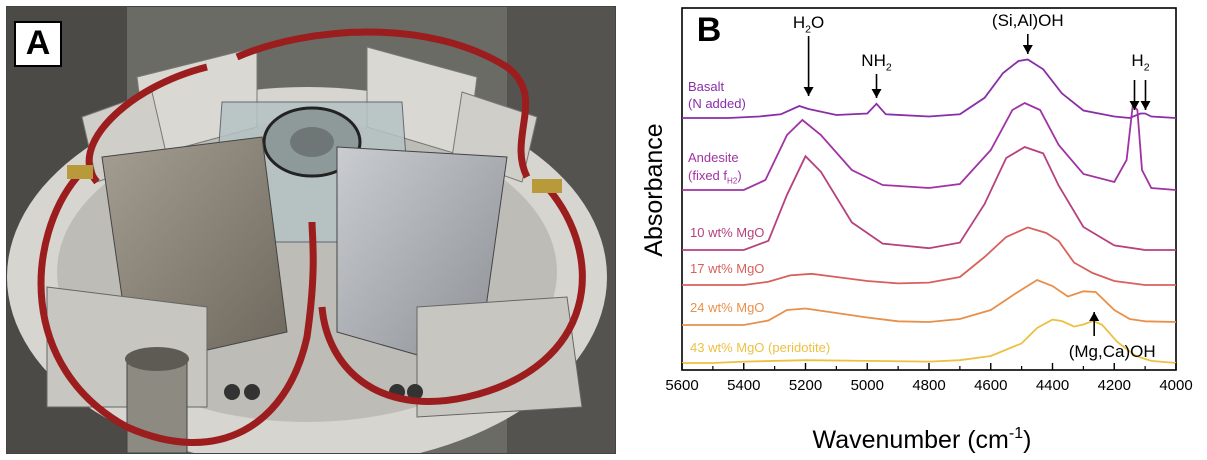  What do you see at coordinates (877, 93) in the screenshot?
I see `annotation-arrow-2-head` at bounding box center [877, 93].